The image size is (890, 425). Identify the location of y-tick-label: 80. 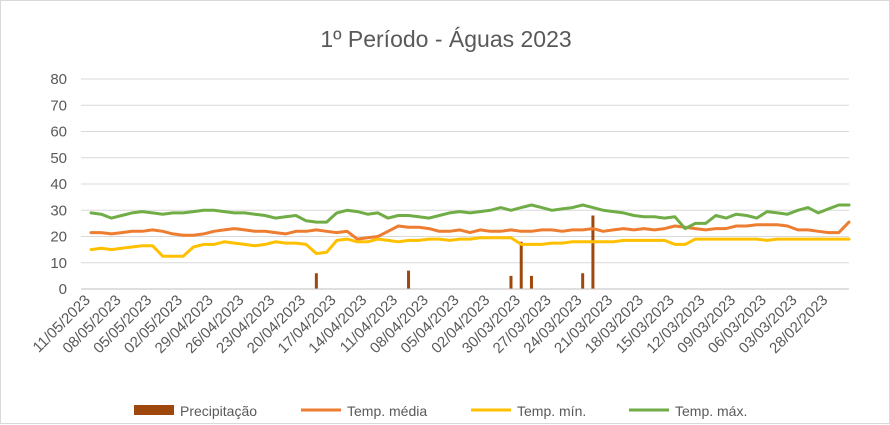
(58, 79).